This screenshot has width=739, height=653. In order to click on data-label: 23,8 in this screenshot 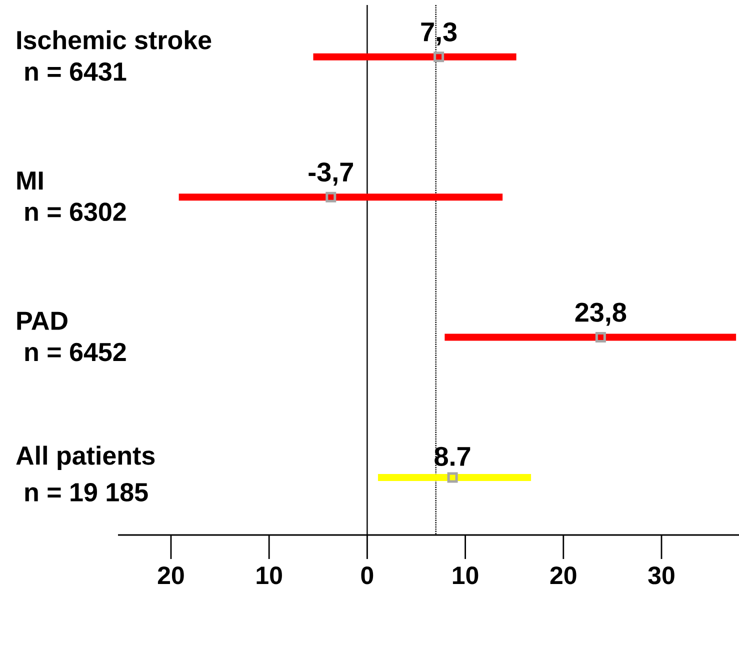, I will do `click(600, 314)`.